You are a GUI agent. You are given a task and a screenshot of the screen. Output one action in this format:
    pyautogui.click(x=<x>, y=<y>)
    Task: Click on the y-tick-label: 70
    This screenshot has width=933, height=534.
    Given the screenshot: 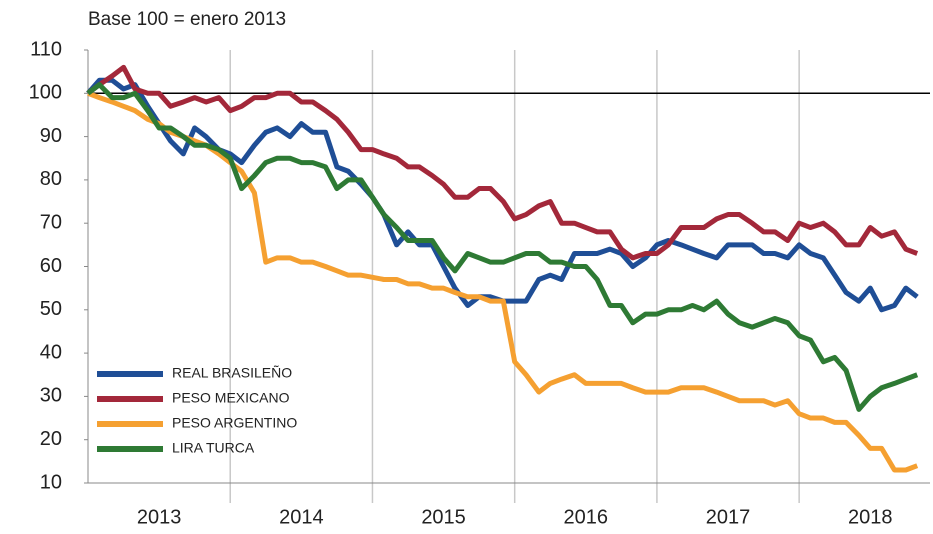 What is the action you would take?
    pyautogui.click(x=51, y=222)
    